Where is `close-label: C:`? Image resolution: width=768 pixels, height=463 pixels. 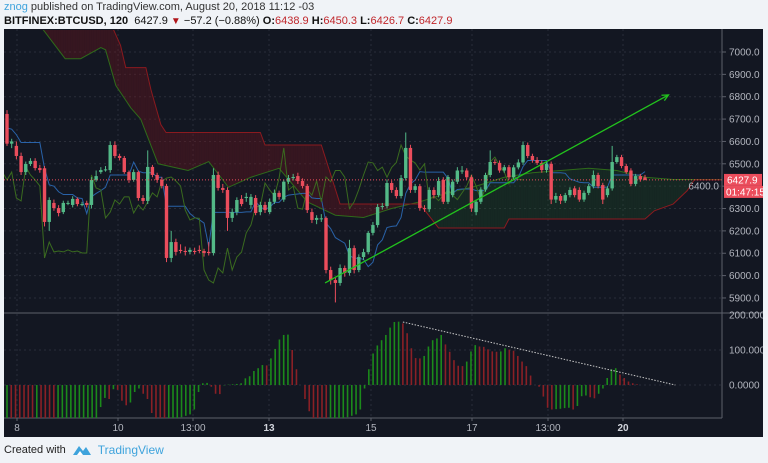
close-label: C: is located at coordinates (413, 21).